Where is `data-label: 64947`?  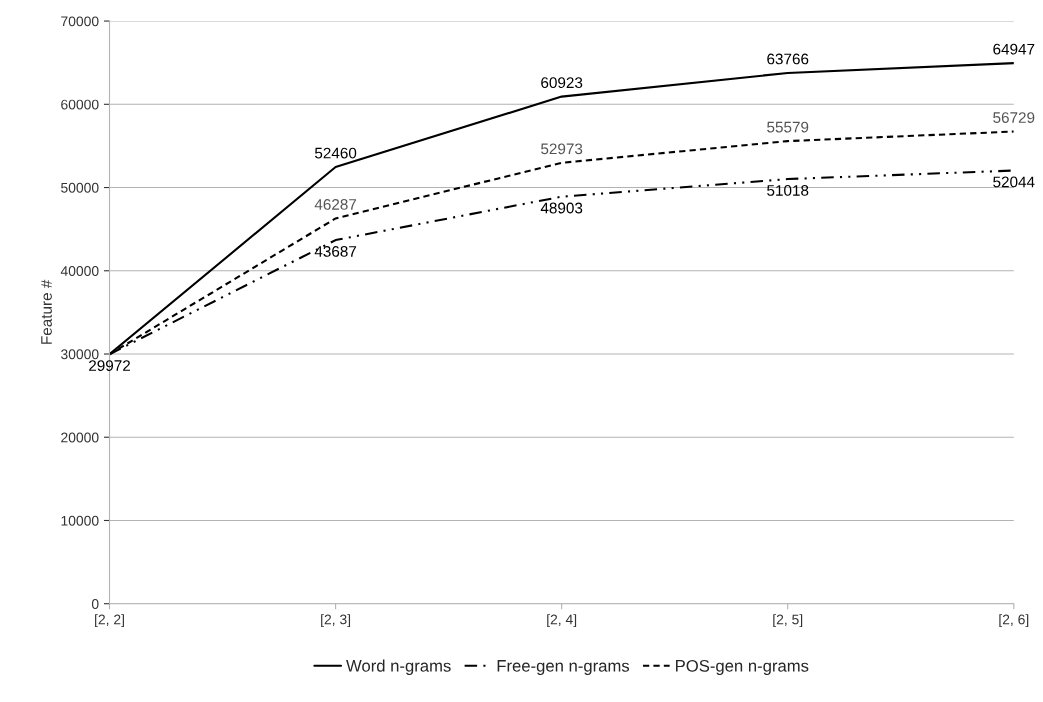
data-label: 64947 is located at coordinates (1014, 49).